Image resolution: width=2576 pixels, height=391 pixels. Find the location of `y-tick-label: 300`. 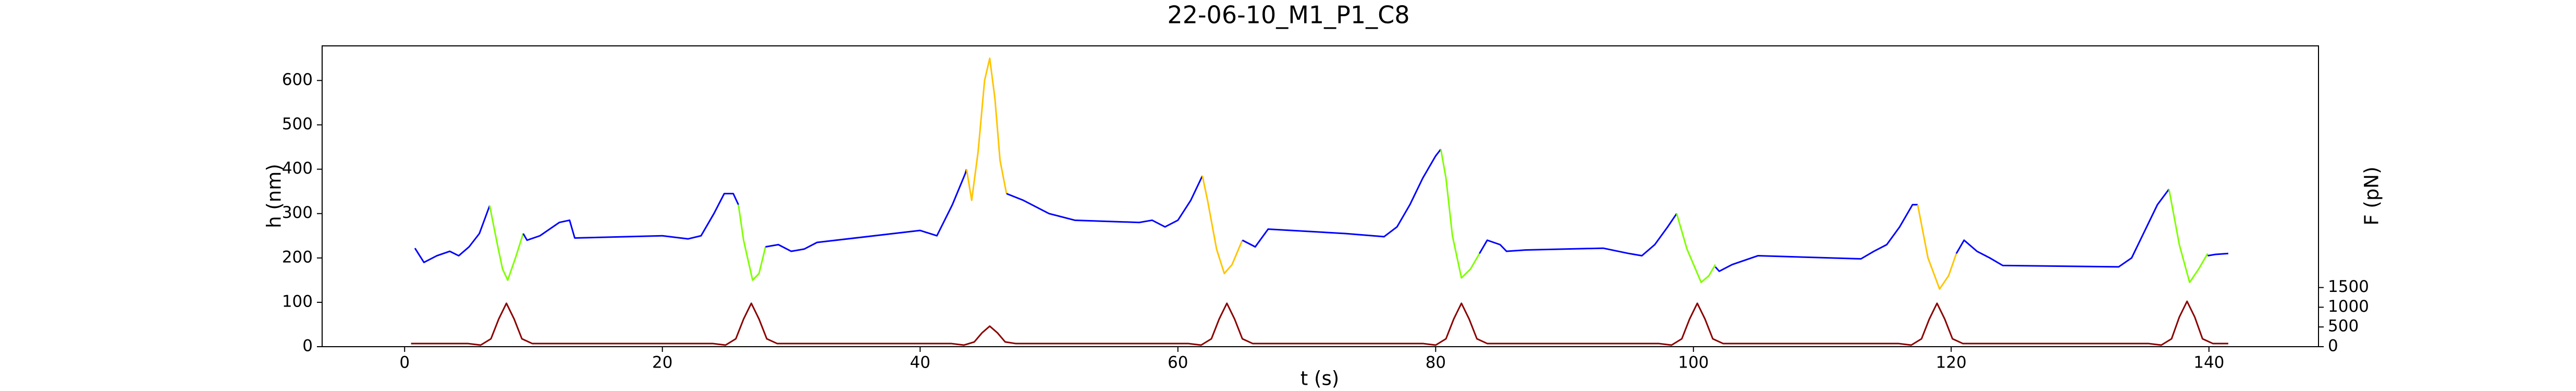

y-tick-label: 300 is located at coordinates (297, 212).